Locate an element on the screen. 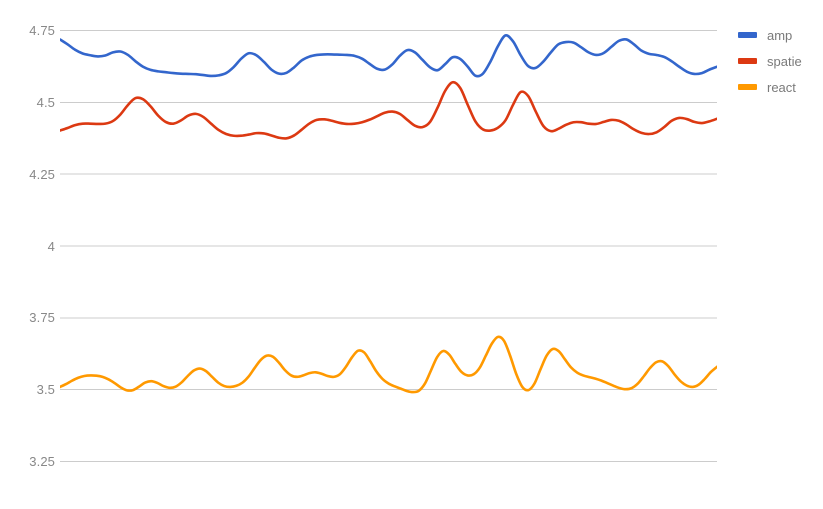 The height and width of the screenshot is (509, 823). y-axis-tick-label: 4 is located at coordinates (51, 246).